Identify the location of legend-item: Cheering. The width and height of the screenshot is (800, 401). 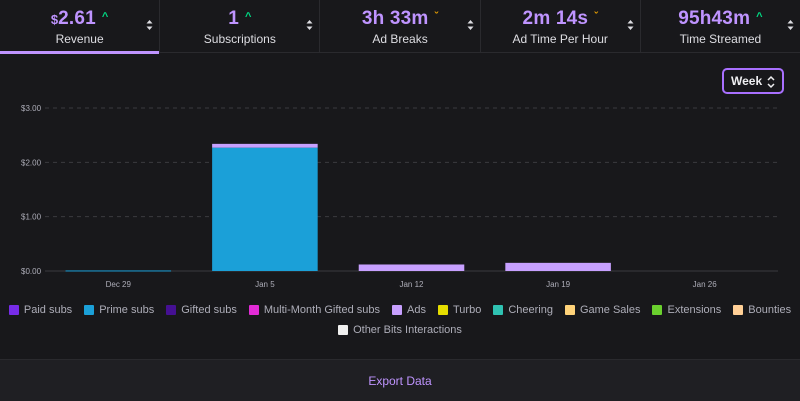
(523, 310).